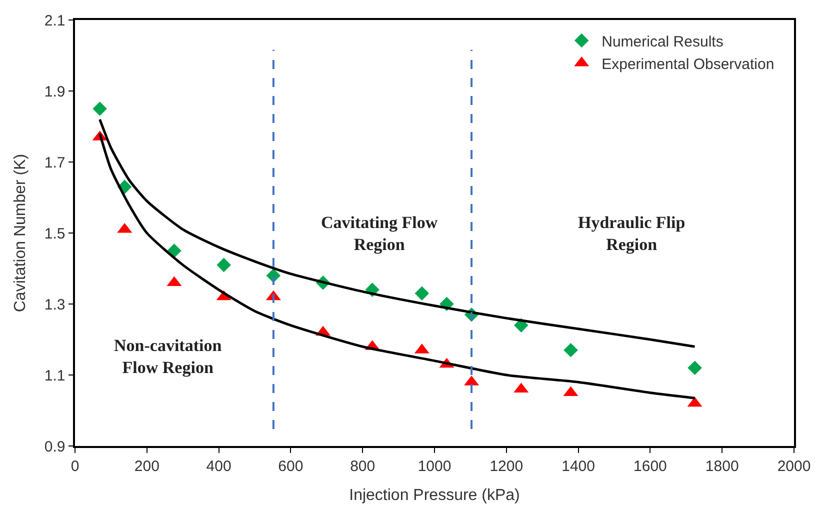  Describe the element at coordinates (55, 163) in the screenshot. I see `y-tick-label: 1.7` at that location.